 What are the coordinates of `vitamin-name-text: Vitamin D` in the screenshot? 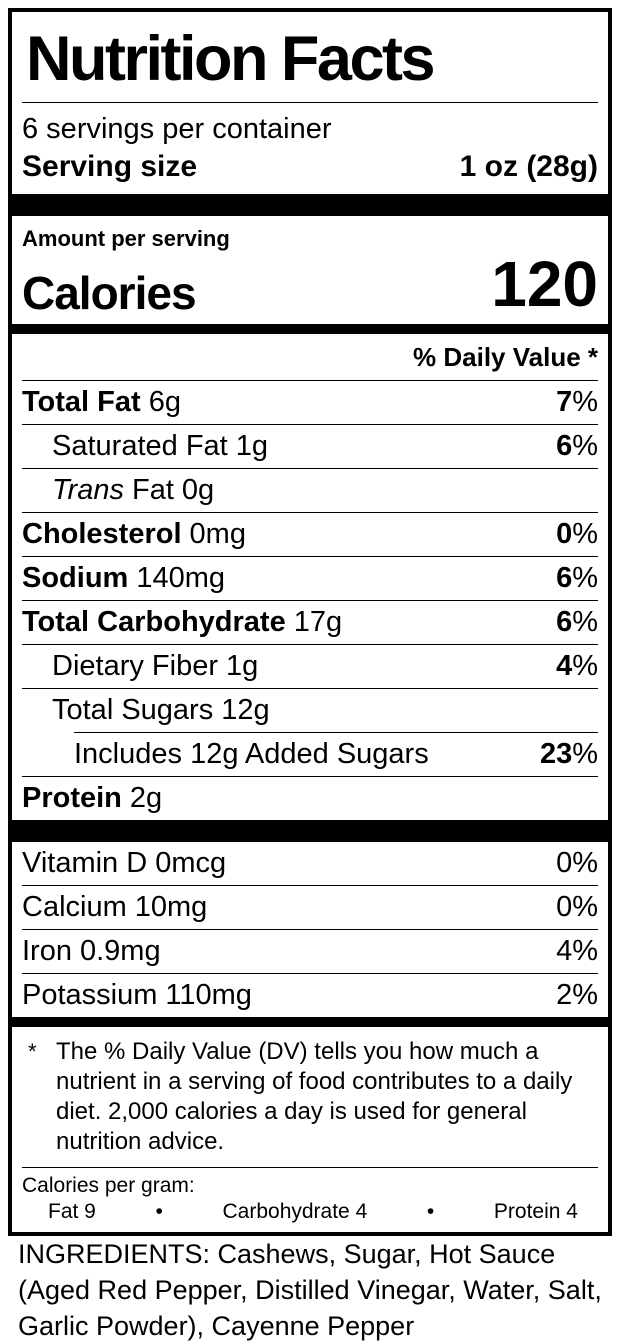 It's located at (85, 863).